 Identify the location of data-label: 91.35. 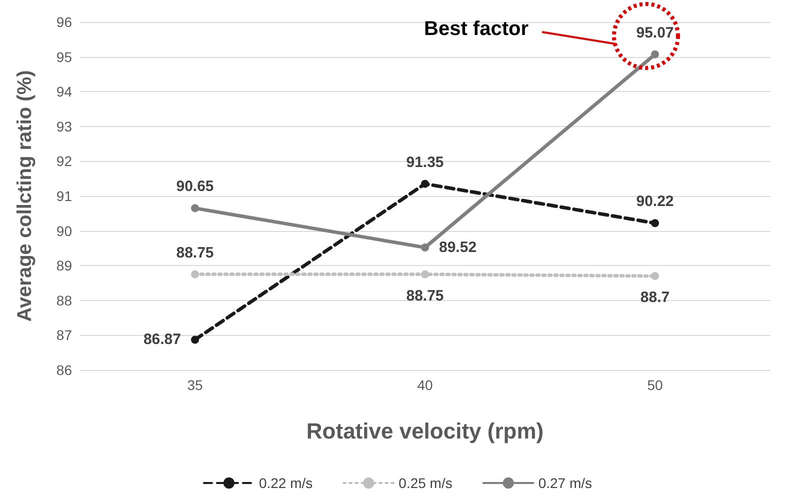
(425, 162).